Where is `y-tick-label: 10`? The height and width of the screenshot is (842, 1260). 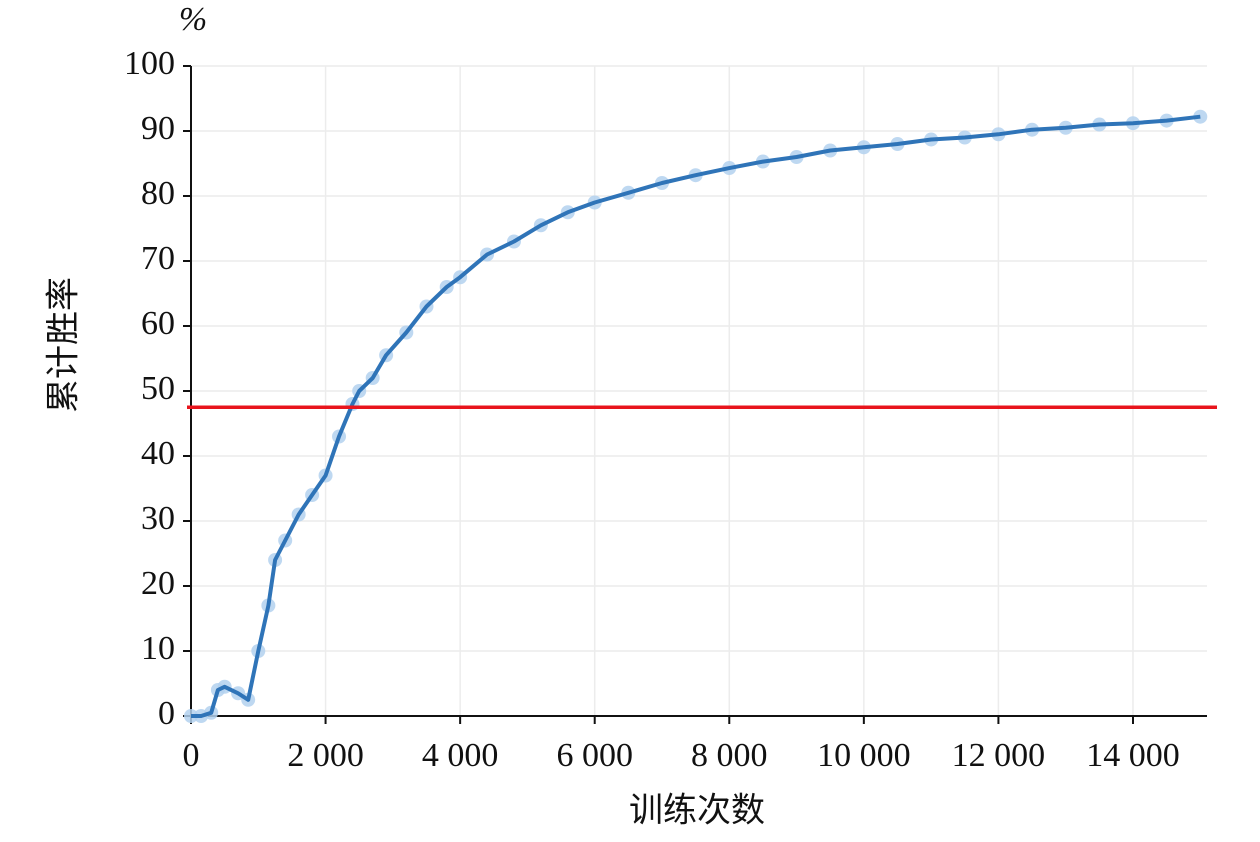 y-tick-label: 10 is located at coordinates (158, 648).